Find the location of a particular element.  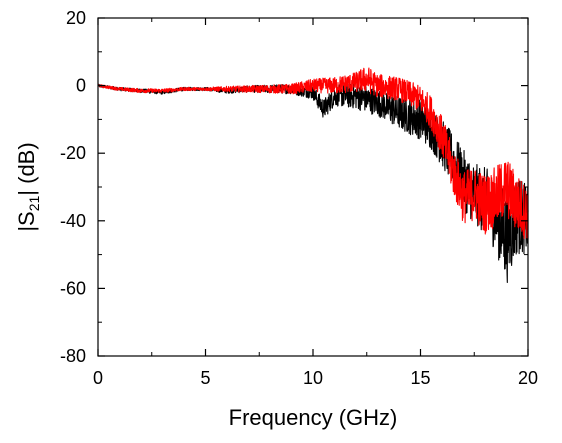

y-axis-title: |S21| (dB) is located at coordinates (28, 186).